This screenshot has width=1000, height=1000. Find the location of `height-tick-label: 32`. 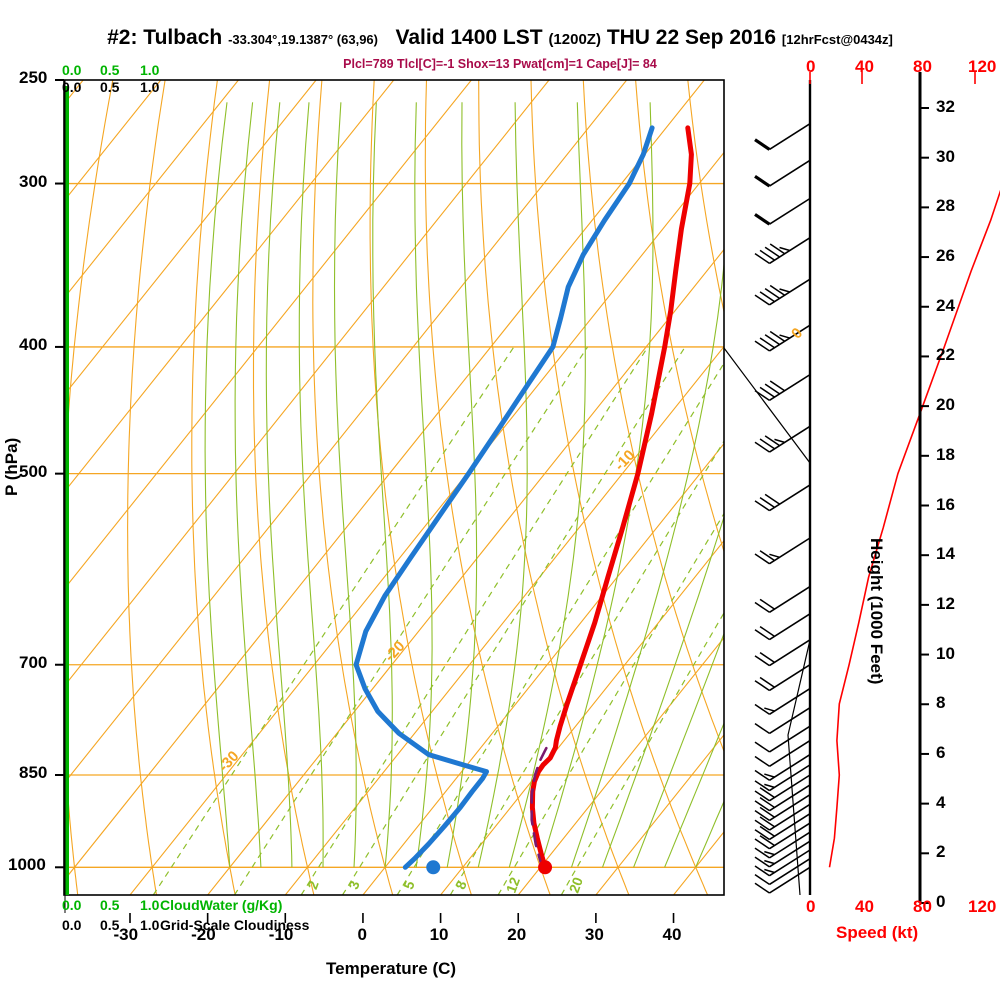

height-tick-label: 32 is located at coordinates (945, 106).